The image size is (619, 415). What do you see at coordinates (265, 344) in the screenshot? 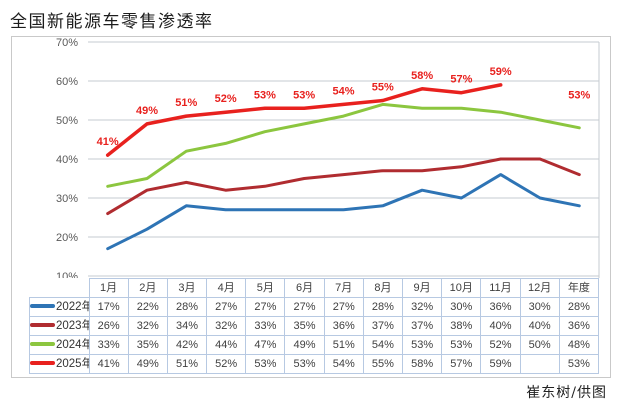
I see `table-value-cell: 47%` at bounding box center [265, 344].